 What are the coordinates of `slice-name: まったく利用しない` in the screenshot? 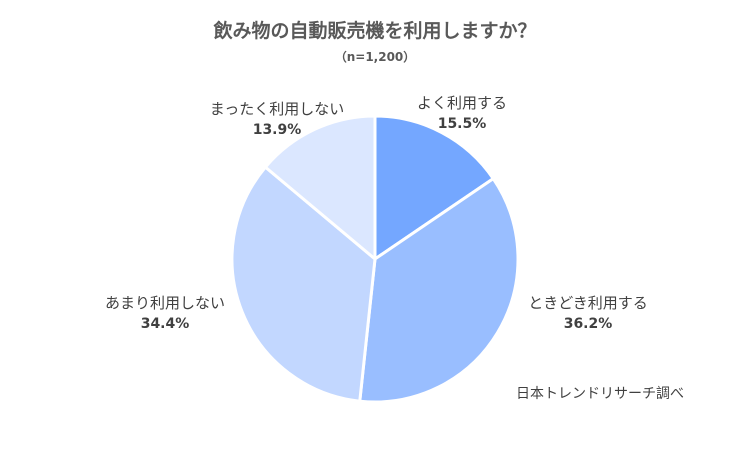 It's located at (277, 109).